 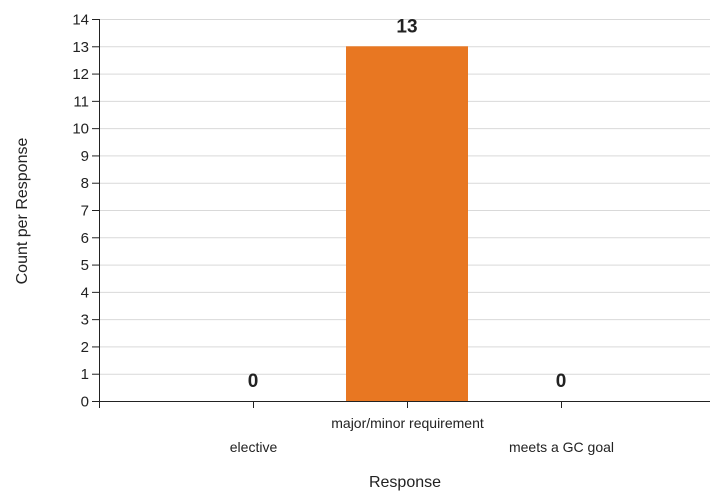 I want to click on y-tick-label: 10, so click(x=80, y=129).